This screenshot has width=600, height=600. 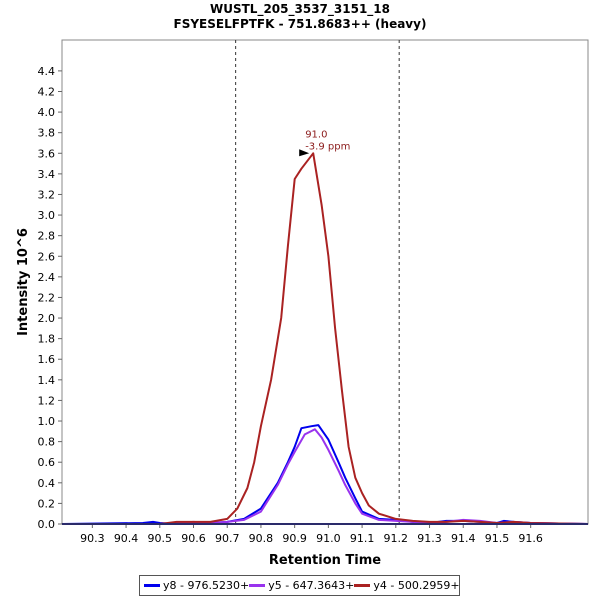 I want to click on x-tick-label: 91.1, so click(x=362, y=538).